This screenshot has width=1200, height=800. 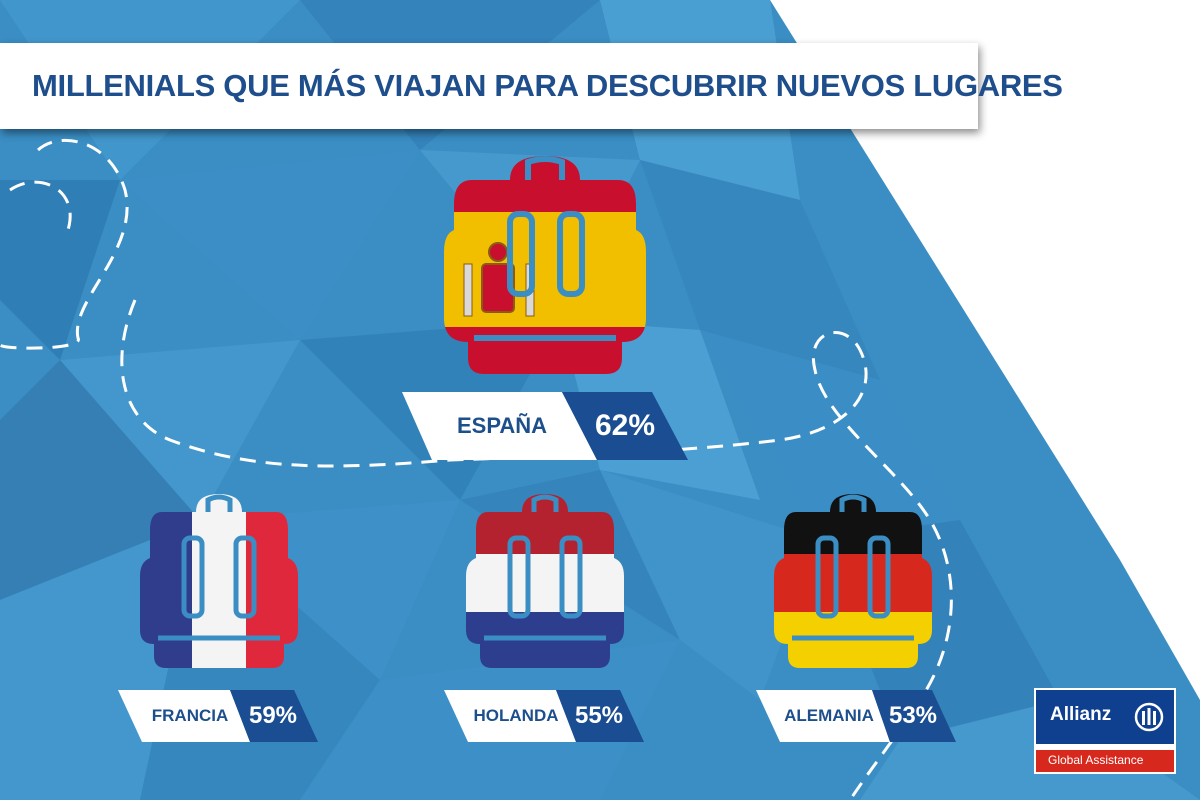 I want to click on label-espana, so click(x=545, y=426).